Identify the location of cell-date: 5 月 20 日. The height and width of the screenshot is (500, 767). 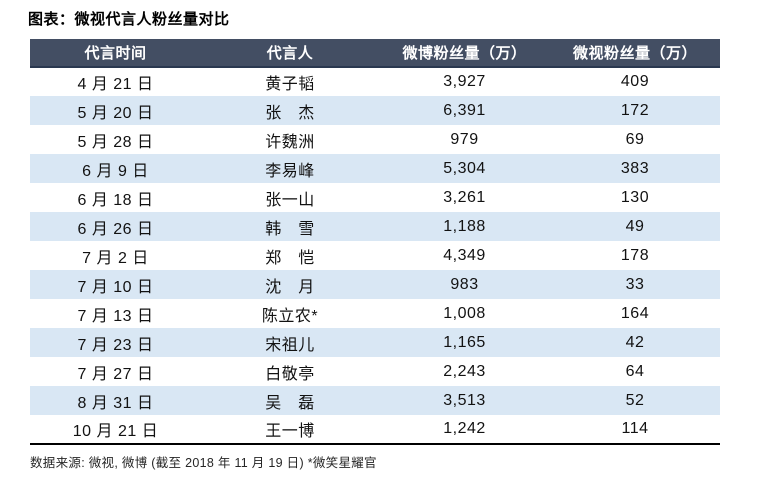
(115, 110).